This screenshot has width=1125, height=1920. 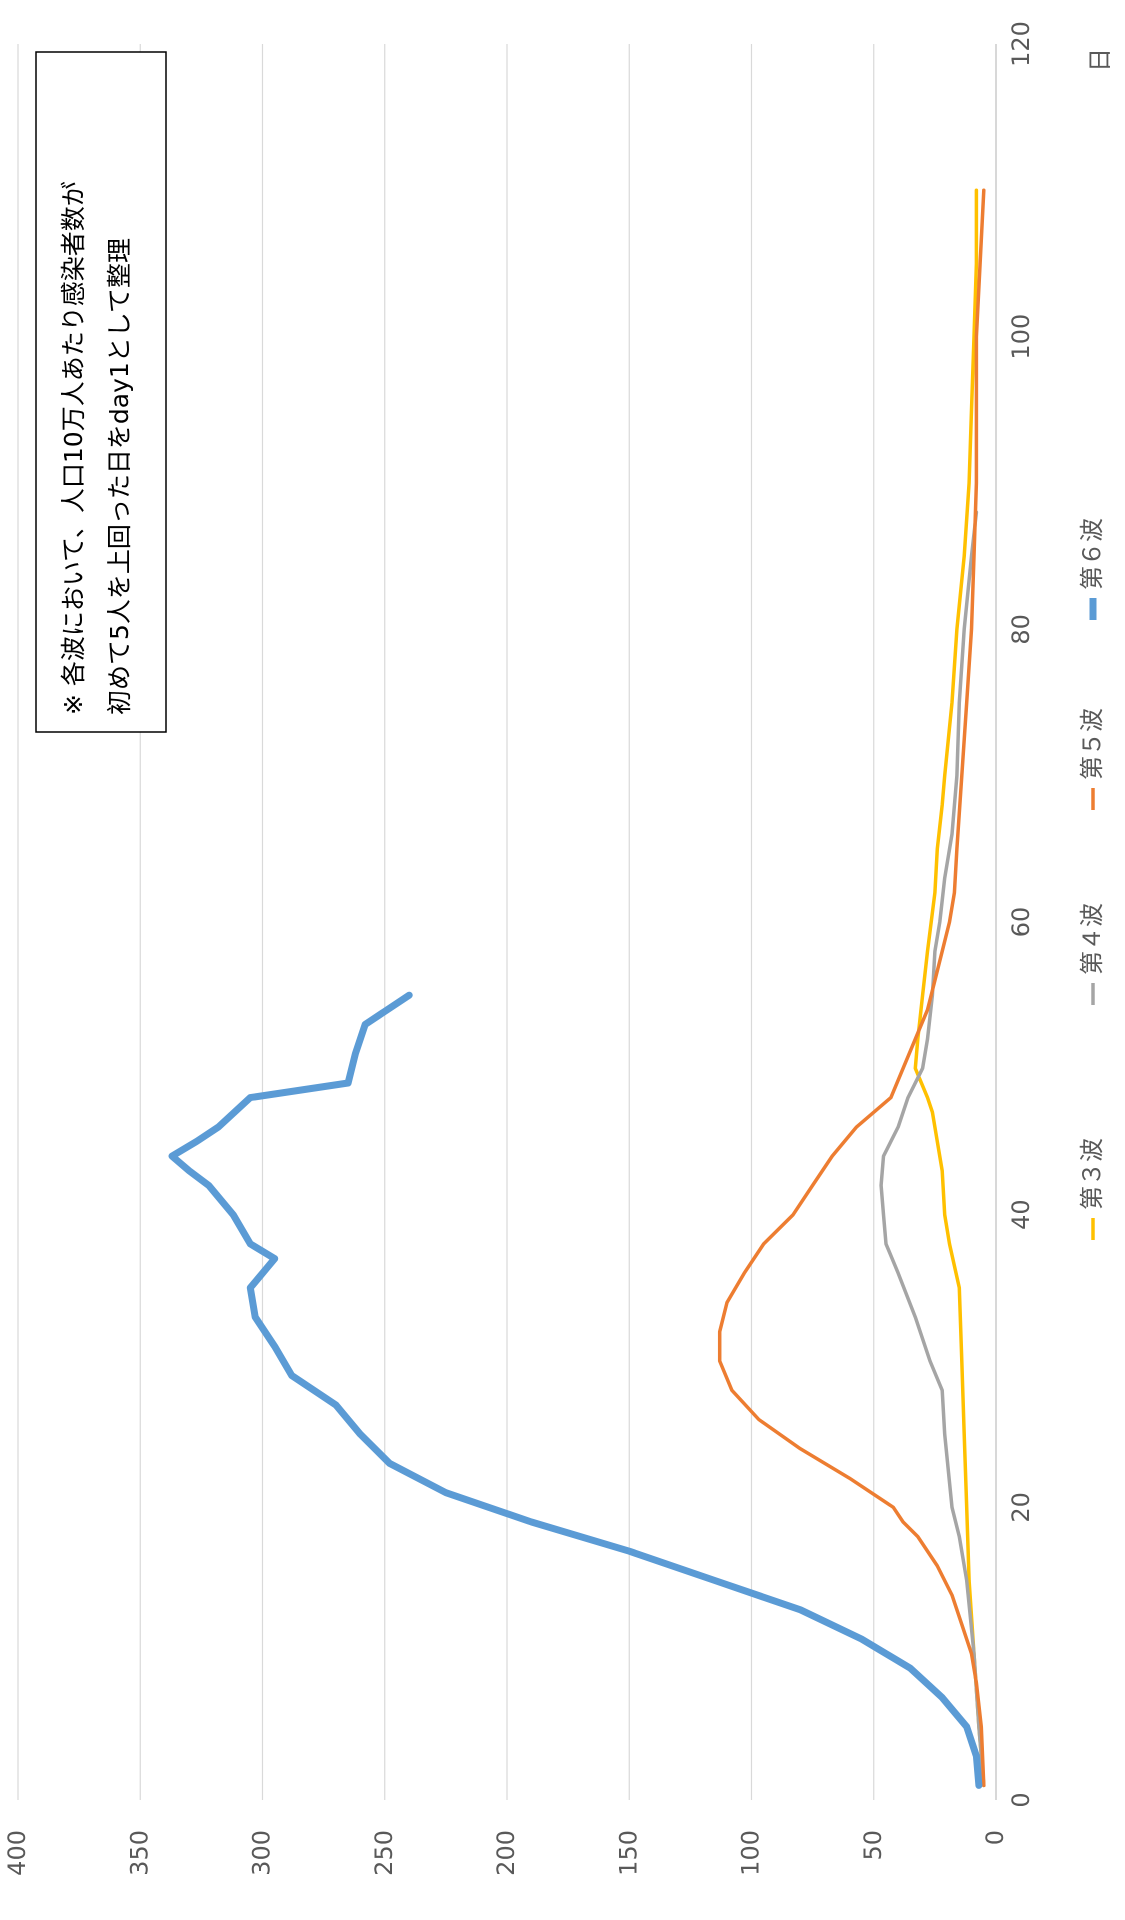 What do you see at coordinates (262, 1853) in the screenshot?
I see `y-tick-300: 300` at bounding box center [262, 1853].